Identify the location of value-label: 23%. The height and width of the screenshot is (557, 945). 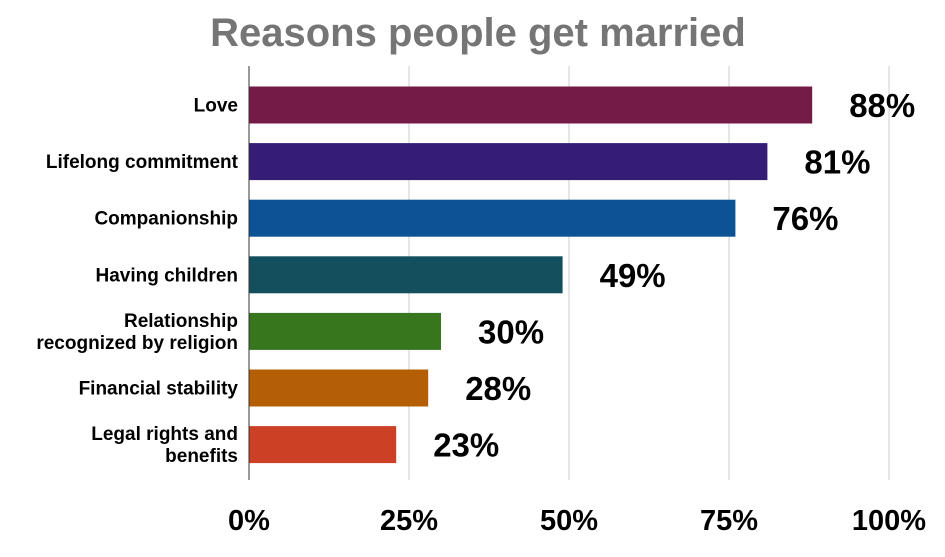
(466, 445).